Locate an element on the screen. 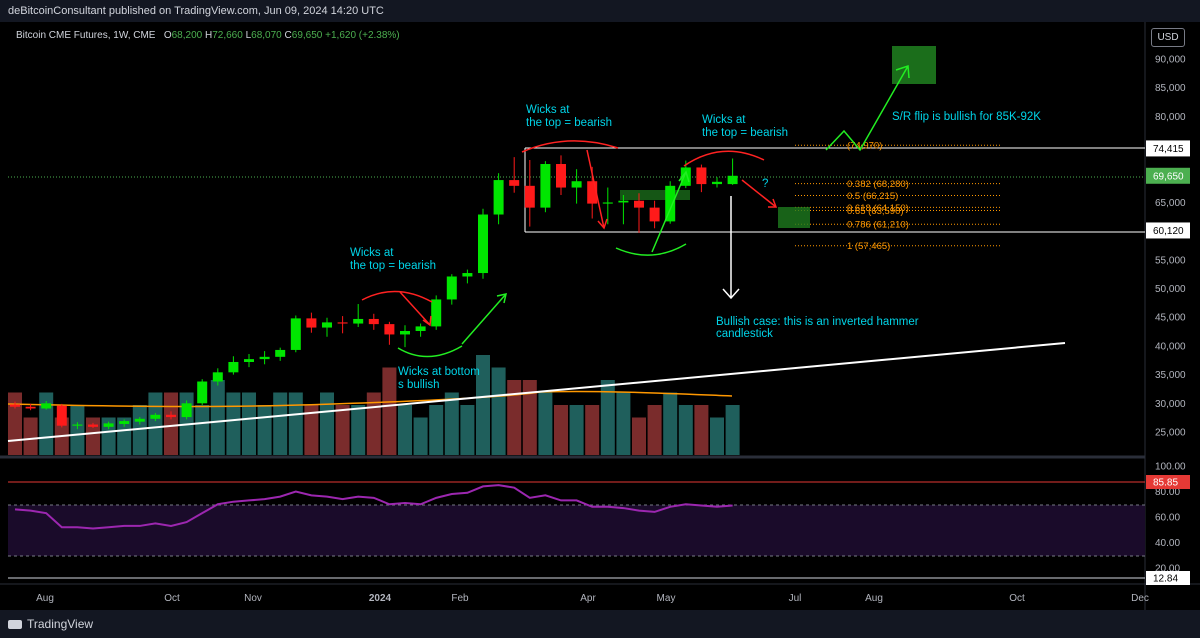  price-tick: 55,000 is located at coordinates (1170, 260).